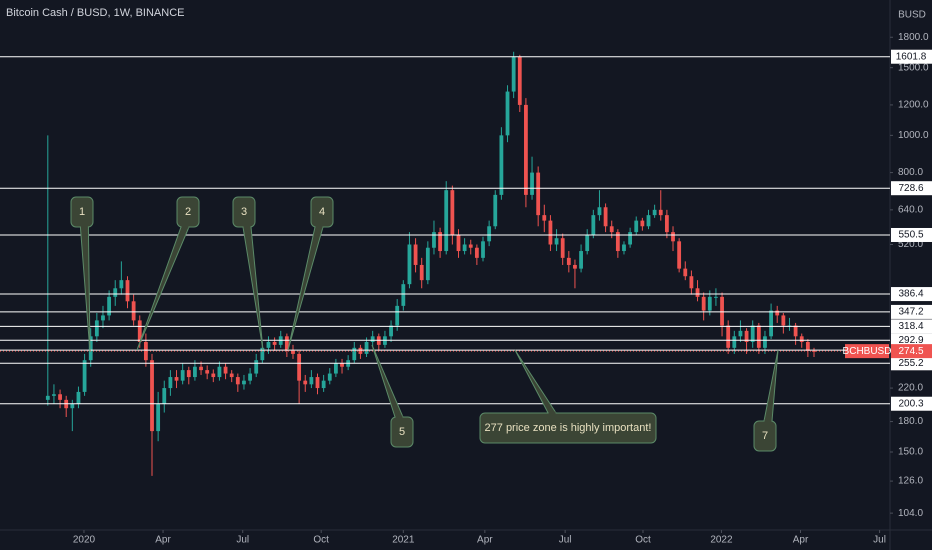 The height and width of the screenshot is (550, 932). What do you see at coordinates (867, 351) in the screenshot?
I see `symbol-box` at bounding box center [867, 351].